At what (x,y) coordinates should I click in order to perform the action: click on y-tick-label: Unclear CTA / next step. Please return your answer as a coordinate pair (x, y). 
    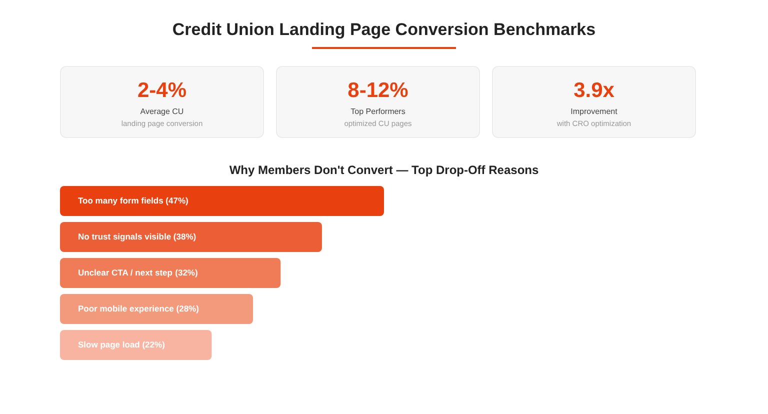
    Looking at the image, I should click on (125, 272).